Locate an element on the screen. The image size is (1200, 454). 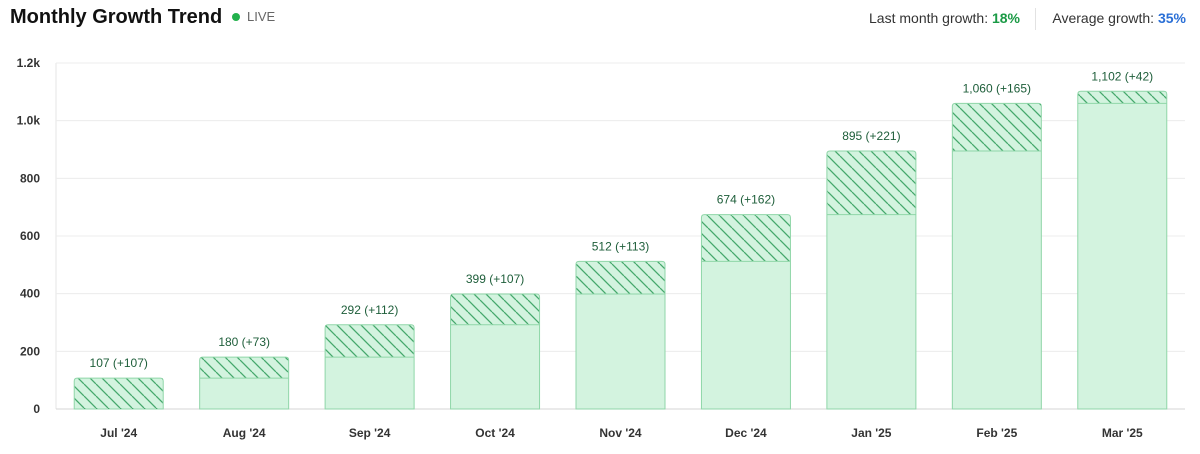
x-tick-label: Sep '24 is located at coordinates (370, 433).